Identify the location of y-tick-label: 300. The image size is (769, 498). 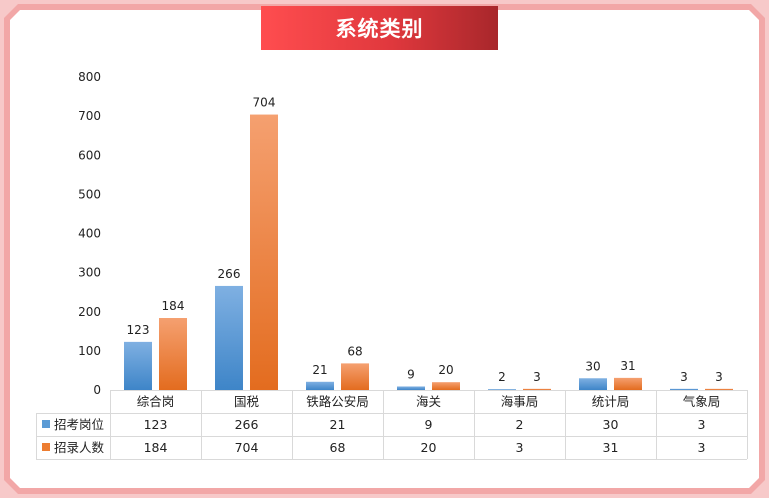
(89, 273).